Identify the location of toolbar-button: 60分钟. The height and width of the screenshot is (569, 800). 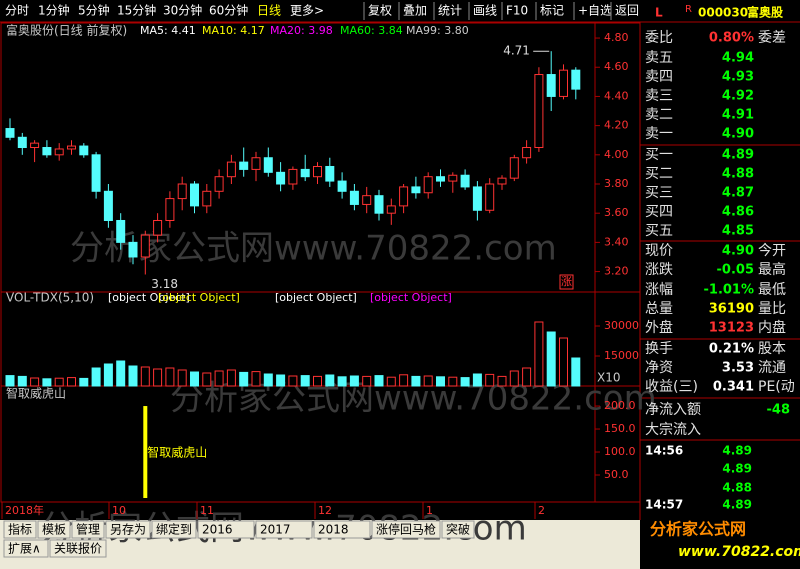
(228, 10).